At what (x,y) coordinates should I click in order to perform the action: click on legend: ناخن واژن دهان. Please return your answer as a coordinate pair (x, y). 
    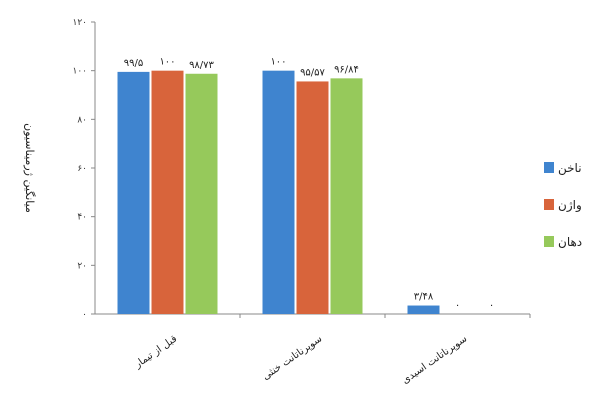
    Looking at the image, I should click on (563, 205).